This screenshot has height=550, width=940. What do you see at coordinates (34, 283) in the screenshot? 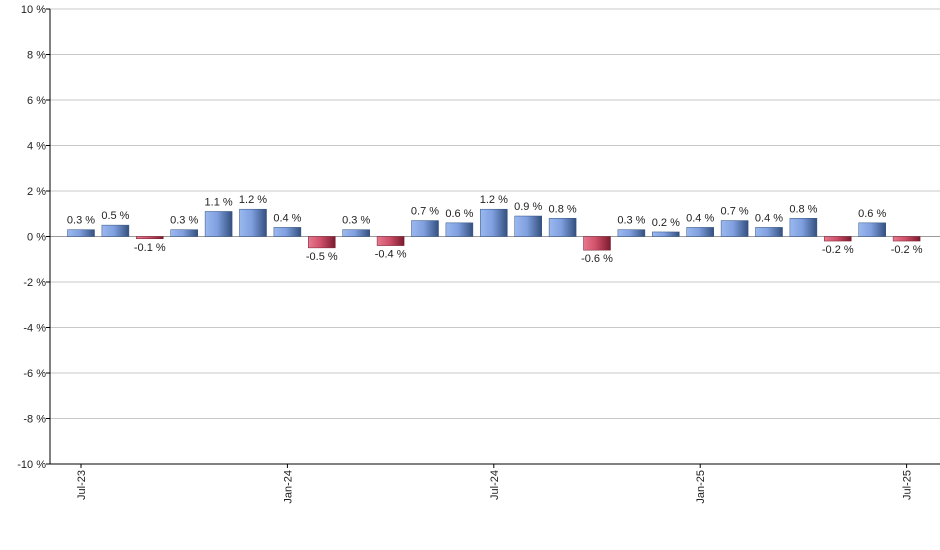
I see `y-tick-label: -2 %` at bounding box center [34, 283].